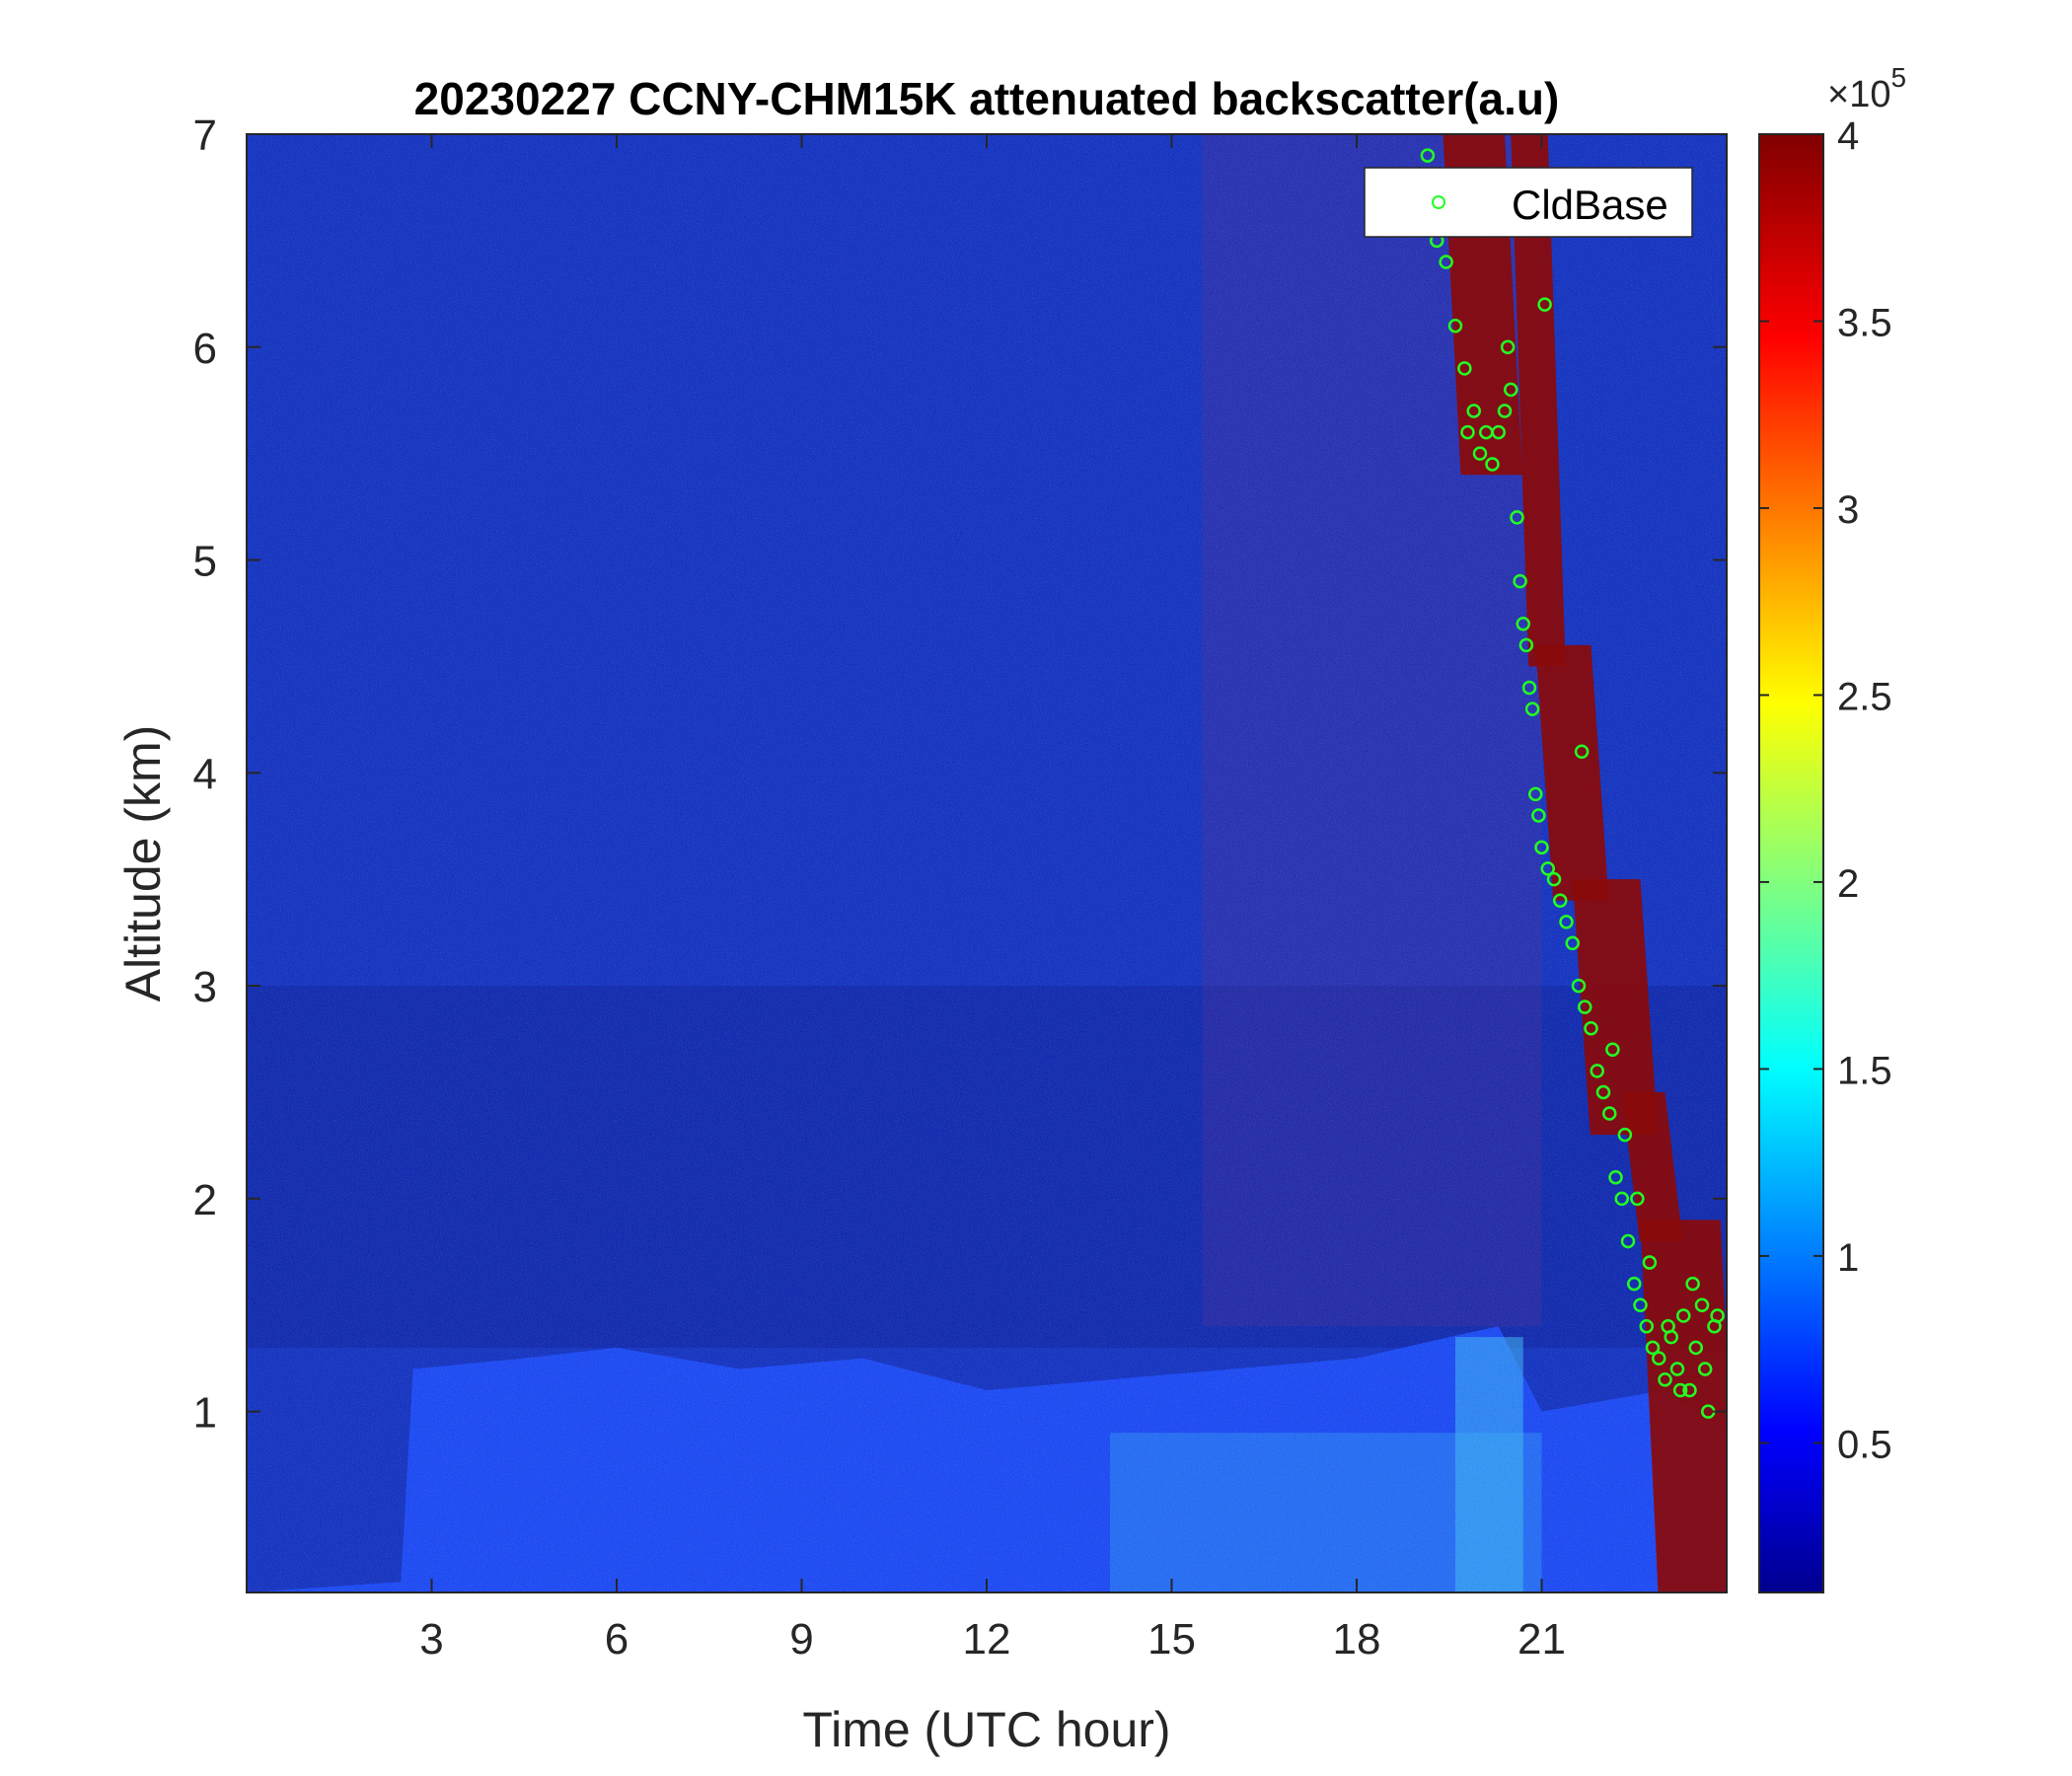 The width and height of the screenshot is (2072, 1776). What do you see at coordinates (1590, 205) in the screenshot?
I see `legend-entry-cldbase: CldBase` at bounding box center [1590, 205].